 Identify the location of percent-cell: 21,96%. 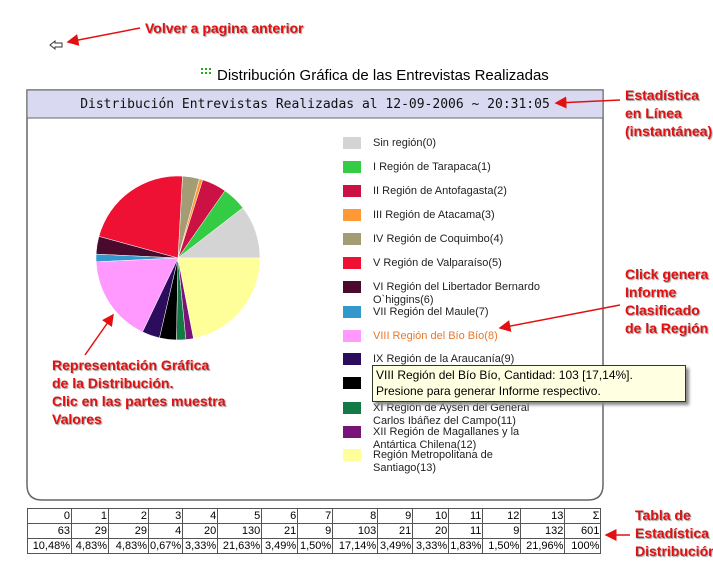
(543, 546).